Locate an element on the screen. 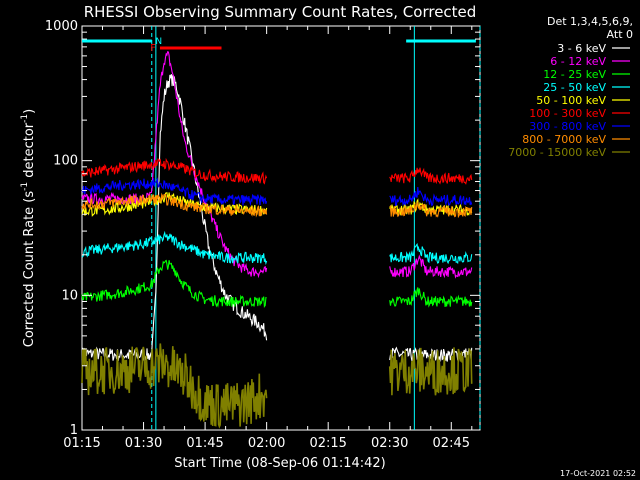 The image size is (640, 480). flare-flag-label: F is located at coordinates (153, 48).